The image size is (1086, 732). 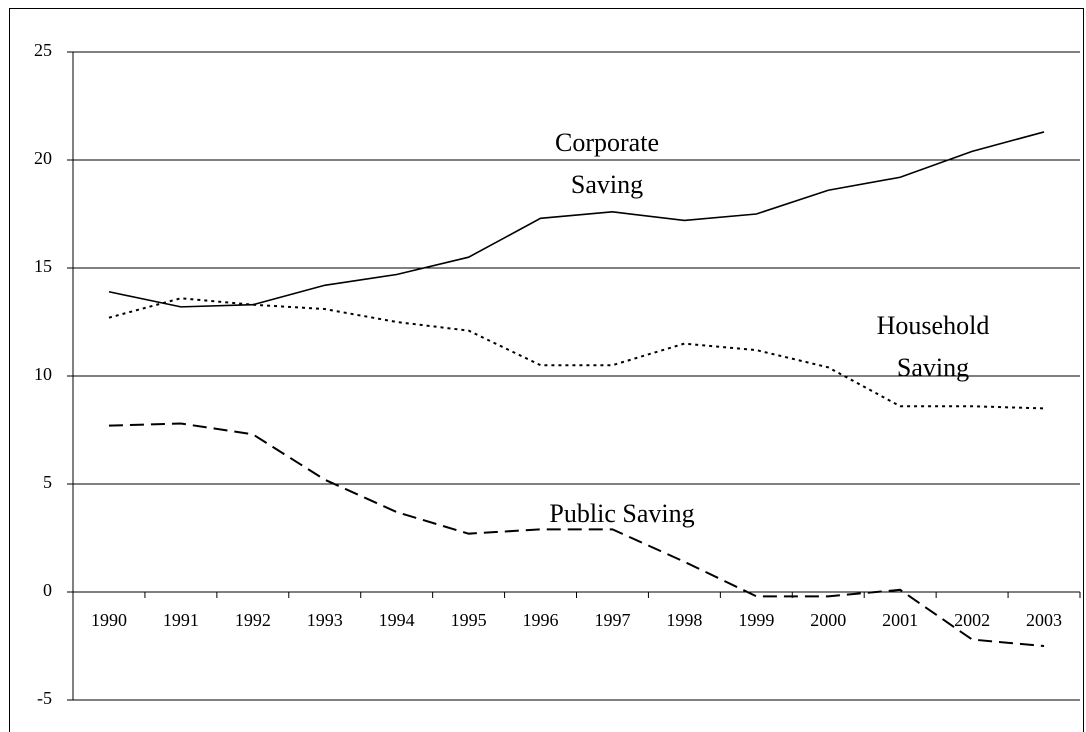 I want to click on x-tick-label: 2001, so click(x=900, y=620).